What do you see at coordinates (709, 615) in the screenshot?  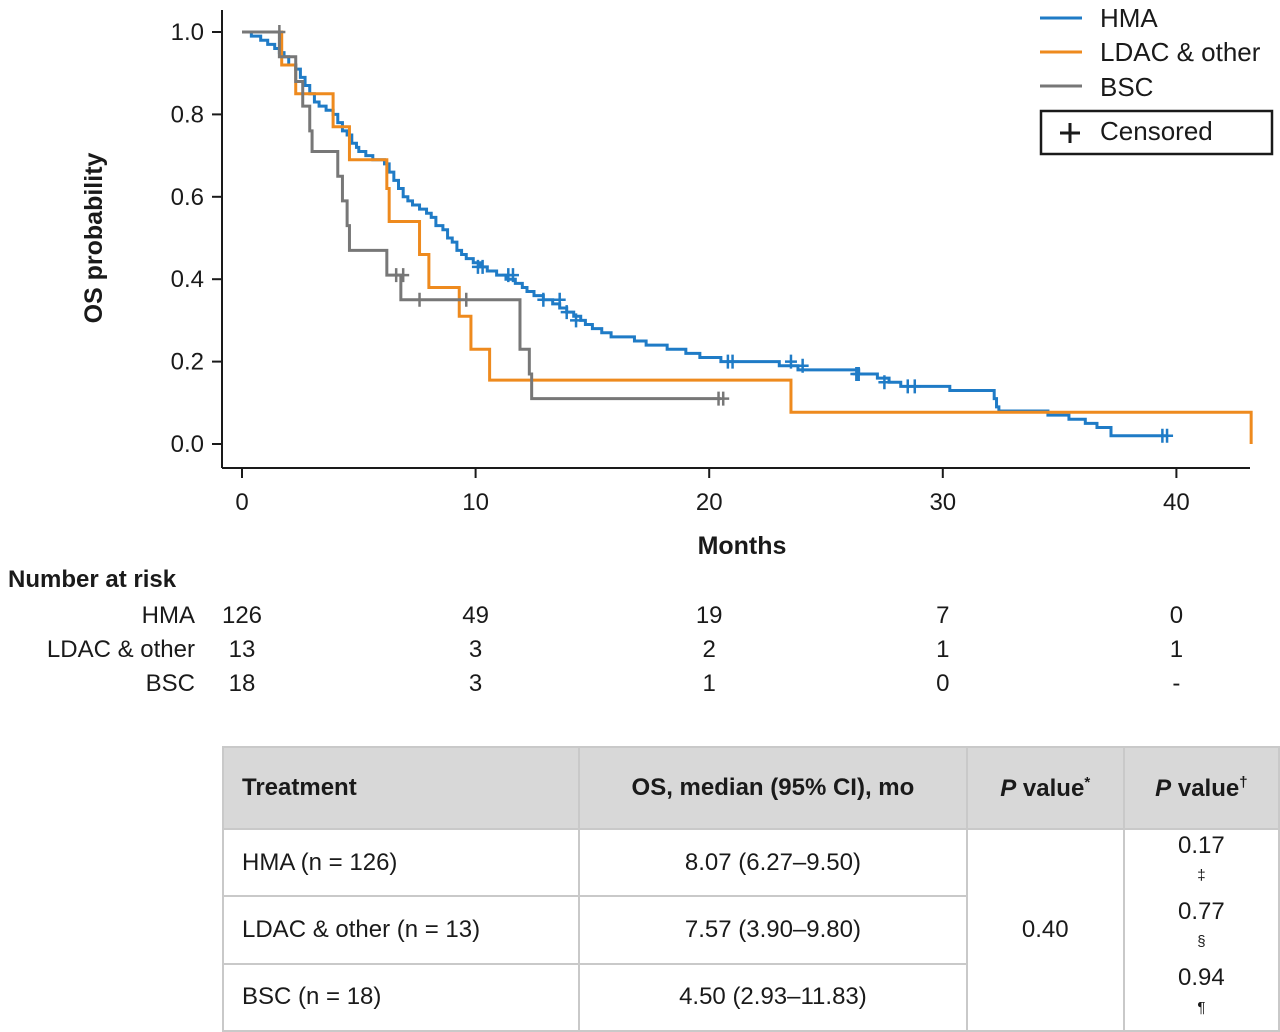 I see `risk-count: 19` at bounding box center [709, 615].